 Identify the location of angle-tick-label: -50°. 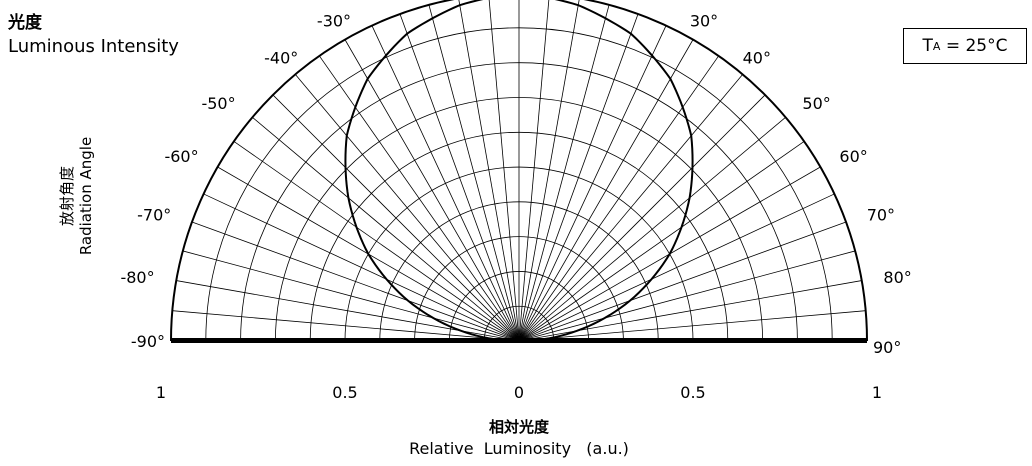
(218, 103).